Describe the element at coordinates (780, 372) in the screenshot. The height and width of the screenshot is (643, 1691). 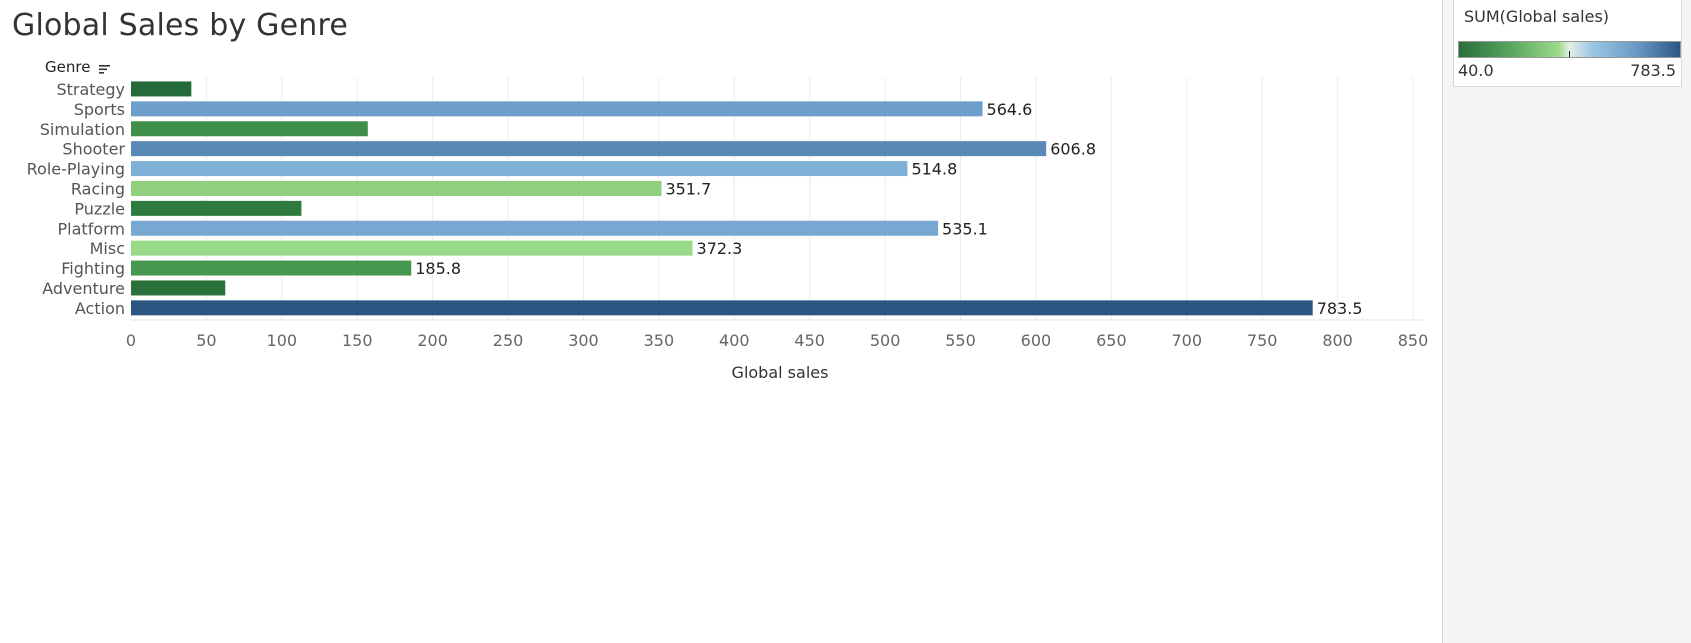
I see `x-axis-title: Global sales` at that location.